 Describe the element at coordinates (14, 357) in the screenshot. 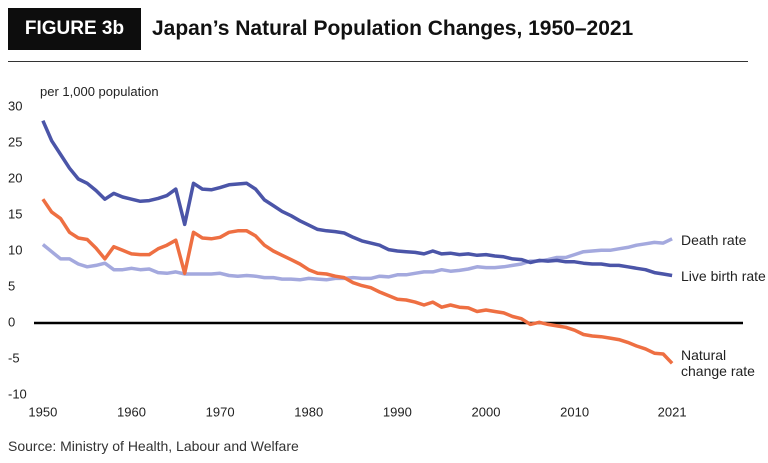

I see `y-tick-label: -5` at that location.